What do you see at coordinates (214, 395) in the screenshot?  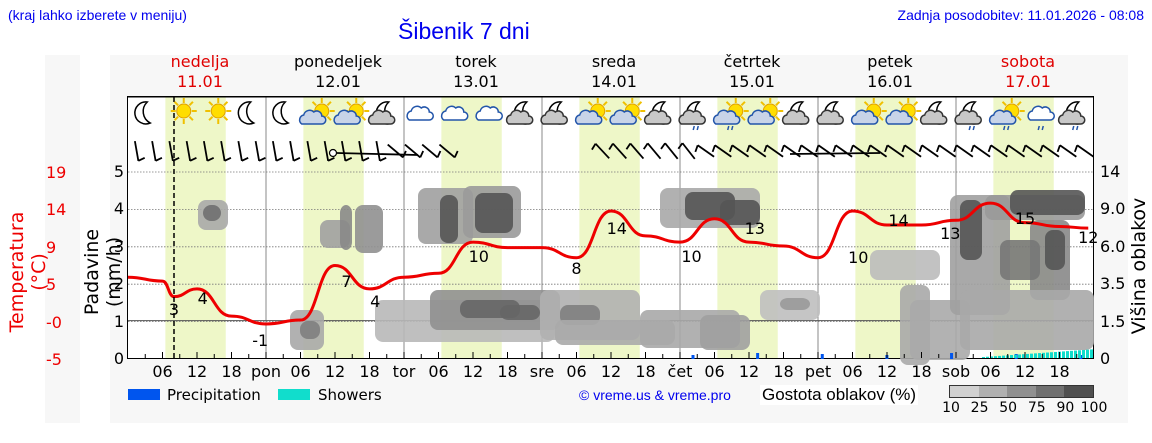 I see `precipitation-legend-label: Precipitation` at bounding box center [214, 395].